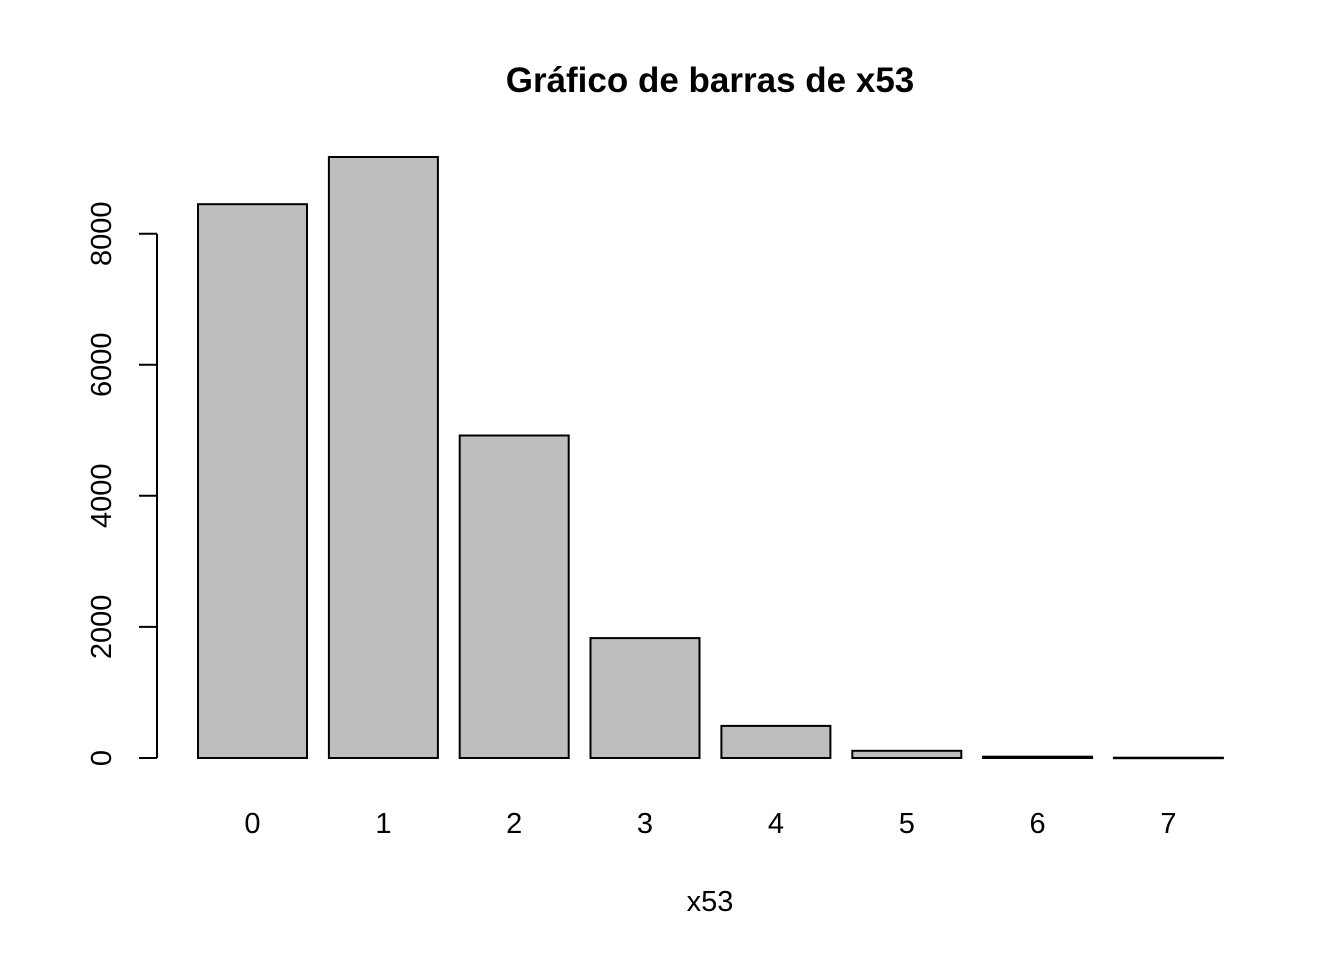 The width and height of the screenshot is (1344, 960). What do you see at coordinates (514, 824) in the screenshot?
I see `x-tick-label-2: 2` at bounding box center [514, 824].